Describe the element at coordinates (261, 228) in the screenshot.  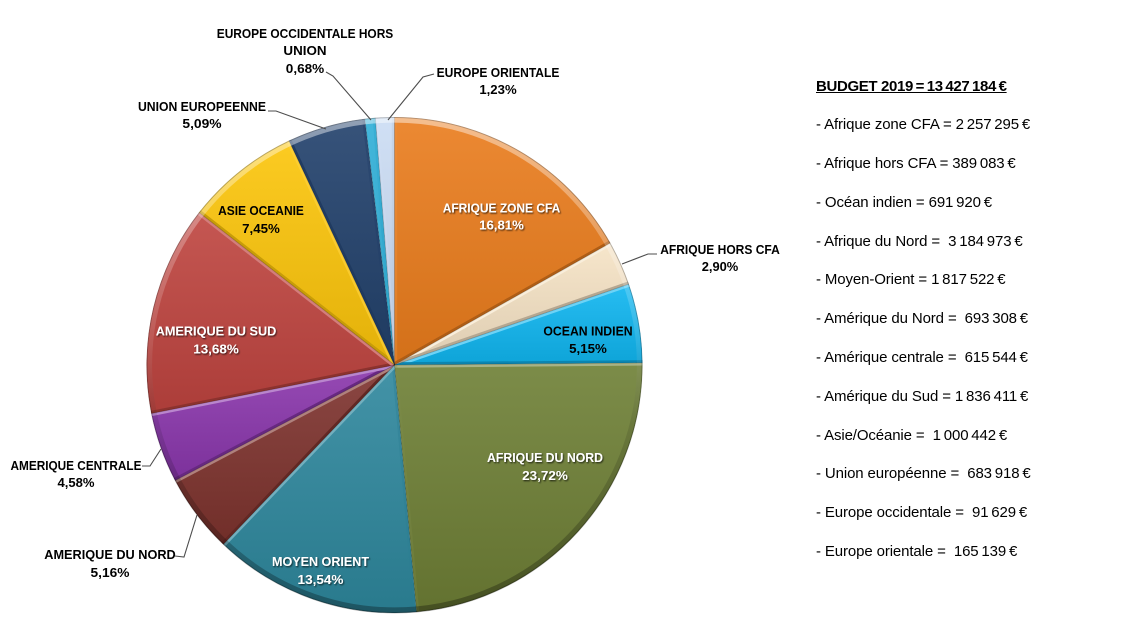
I see `svg-text: 7,45%` at that location.